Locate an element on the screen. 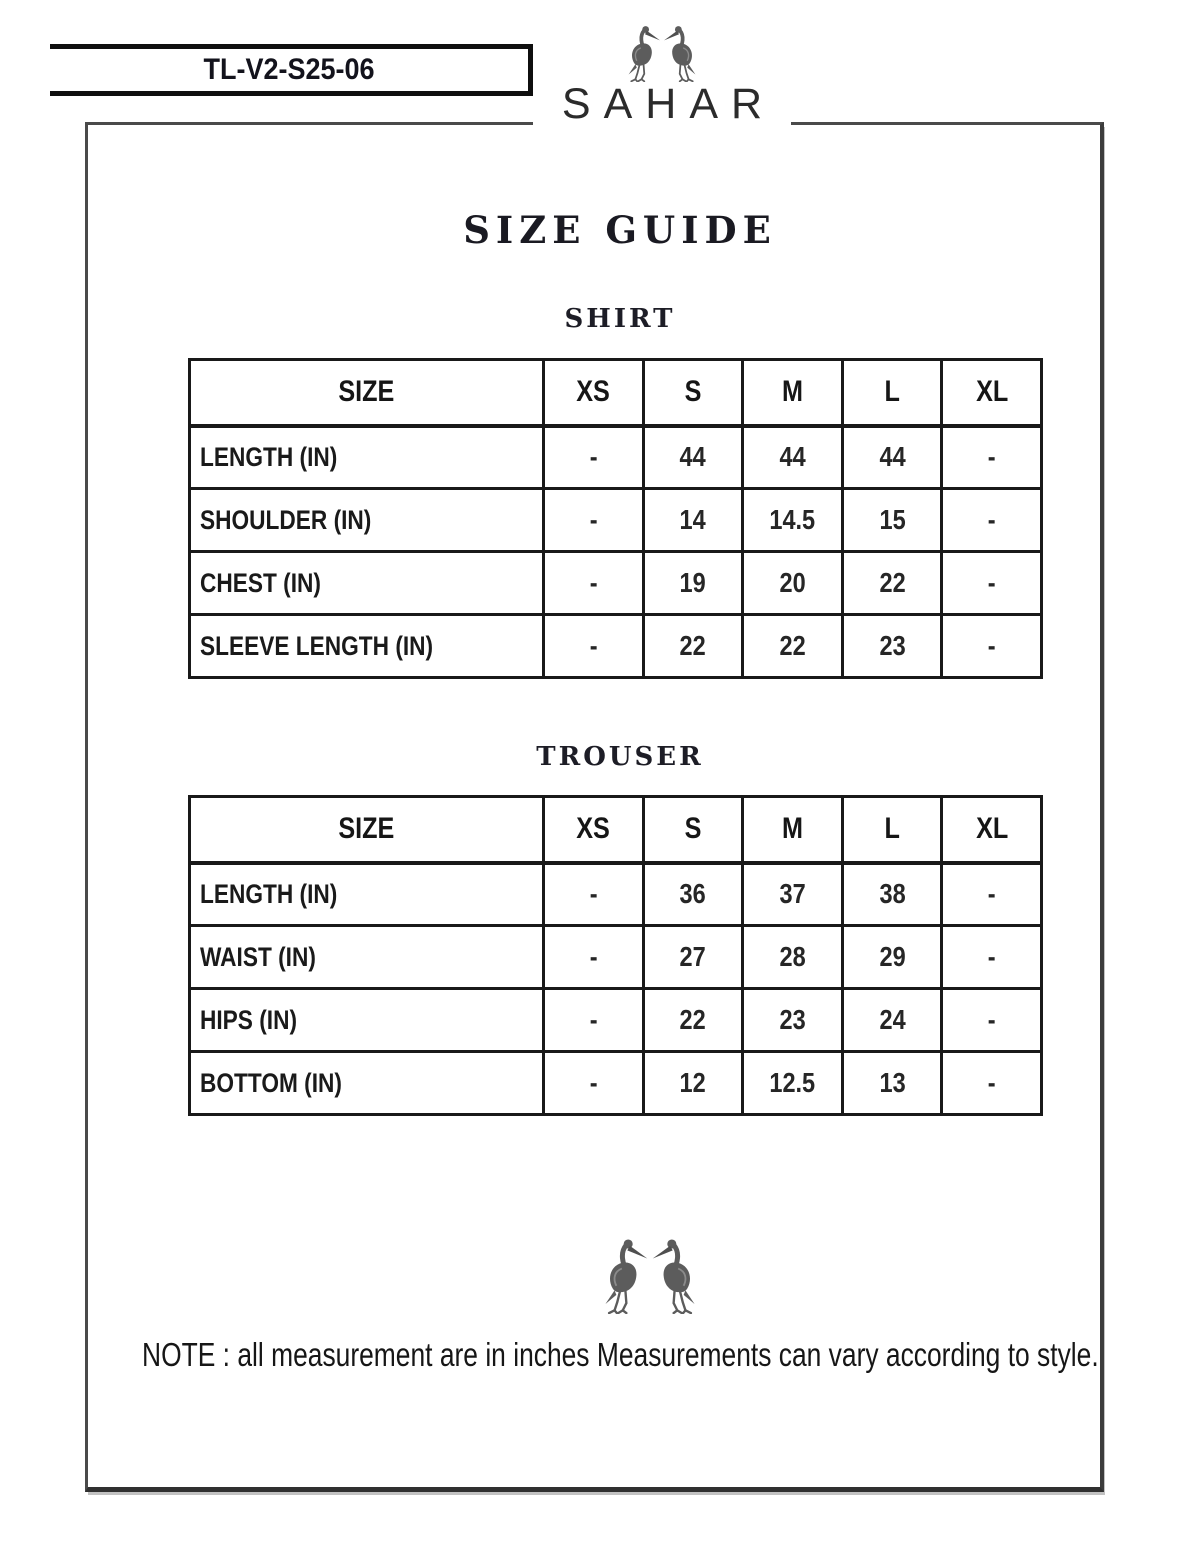 The height and width of the screenshot is (1550, 1200). measurement-label-text: SLEEVE LENGTH (IN) is located at coordinates (317, 645).